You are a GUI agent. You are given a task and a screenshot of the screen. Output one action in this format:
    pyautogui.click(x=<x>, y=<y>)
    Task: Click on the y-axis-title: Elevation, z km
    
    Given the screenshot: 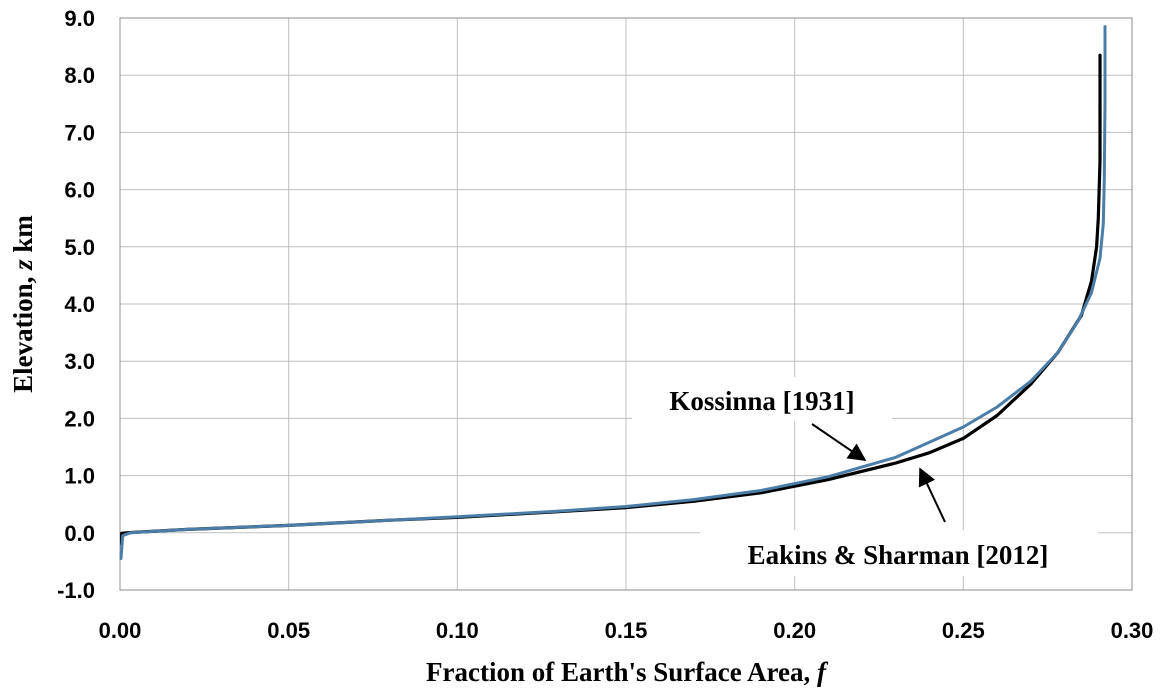 What is the action you would take?
    pyautogui.click(x=23, y=304)
    